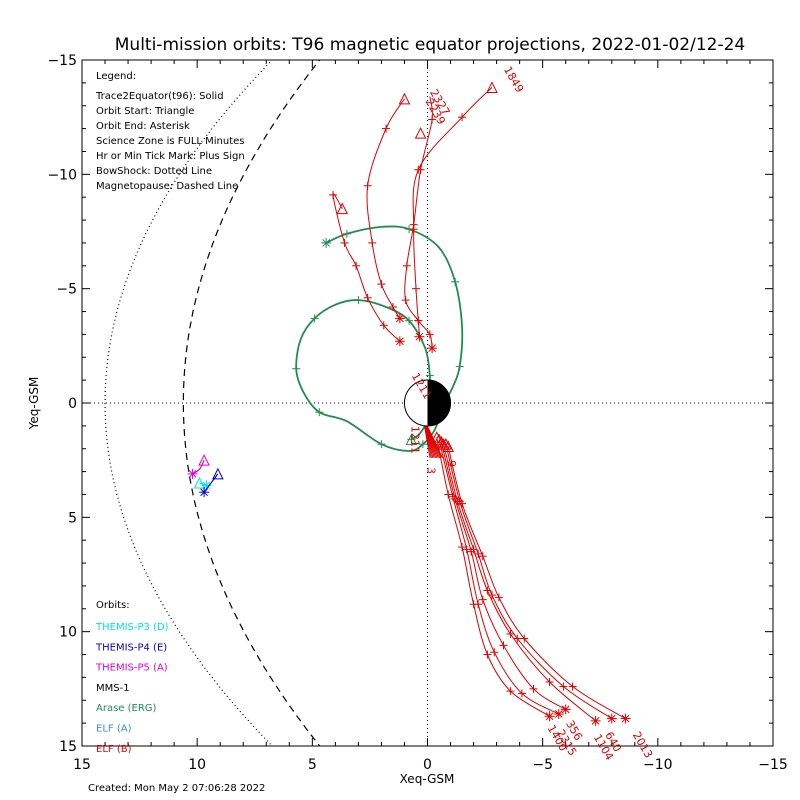 The image size is (800, 800). Describe the element at coordinates (72, 404) in the screenshot. I see `y-tick-label: 0` at that location.